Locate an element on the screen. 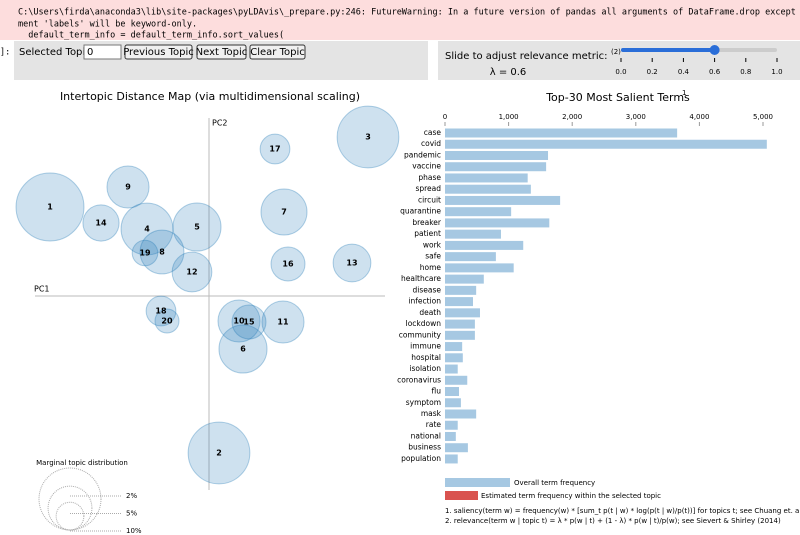  selected-topic-label: Selected Topic: is located at coordinates (56, 52).